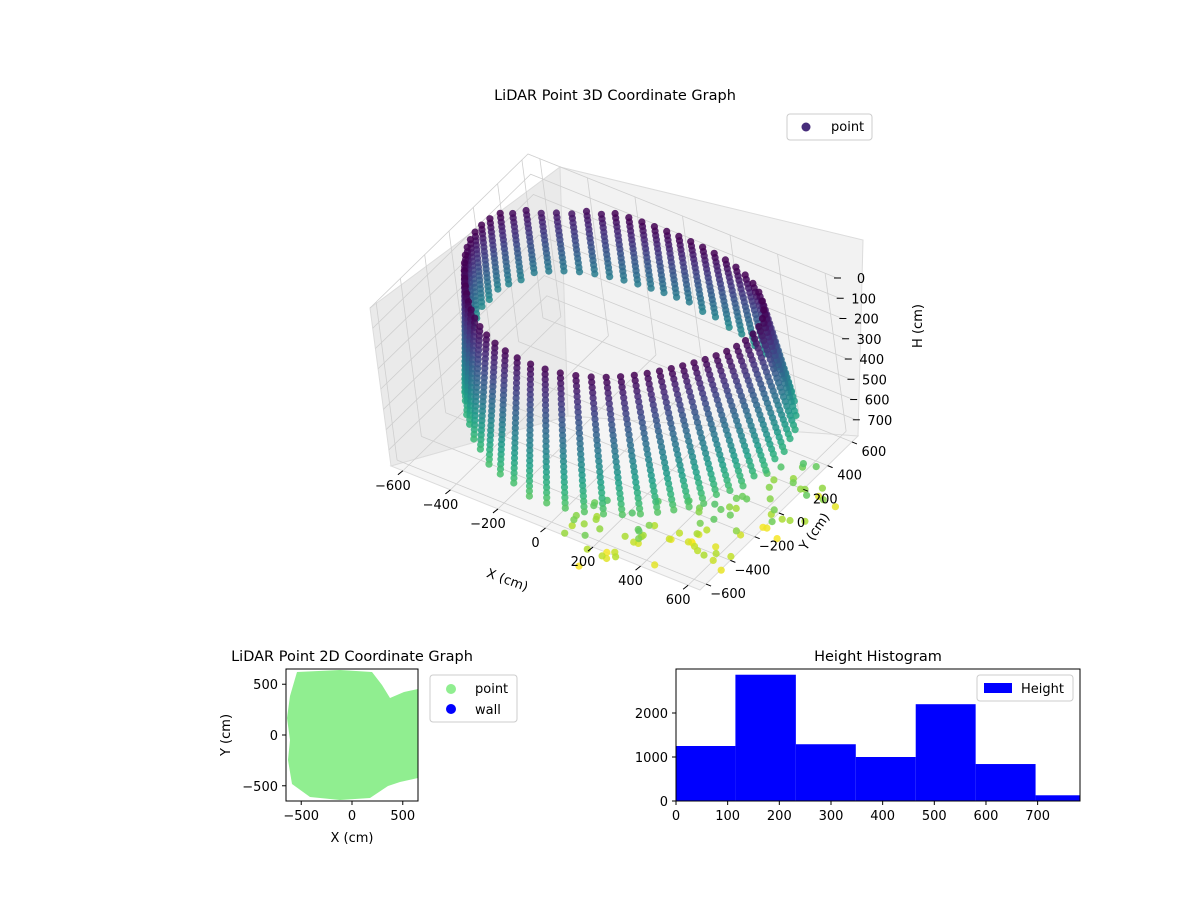 This screenshot has height=900, width=1200. What do you see at coordinates (863, 350) in the screenshot?
I see `z-axis-3d: 0 100 200 300 400 500 600 700` at bounding box center [863, 350].